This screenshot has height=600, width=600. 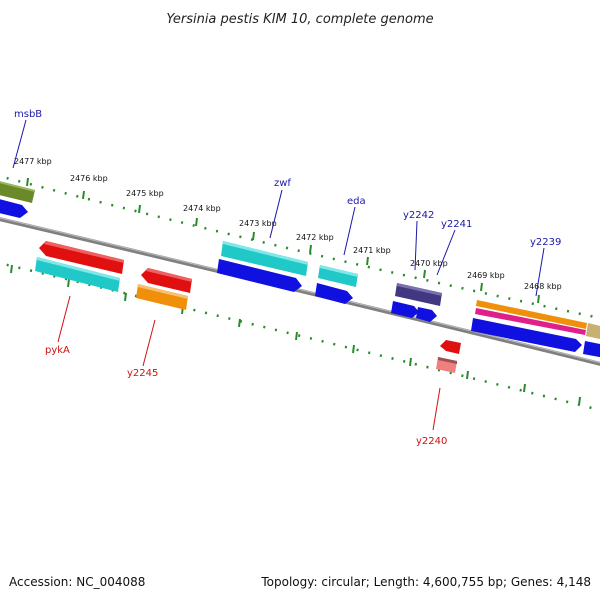 I want to click on gene-label: zwf, so click(x=282, y=183).